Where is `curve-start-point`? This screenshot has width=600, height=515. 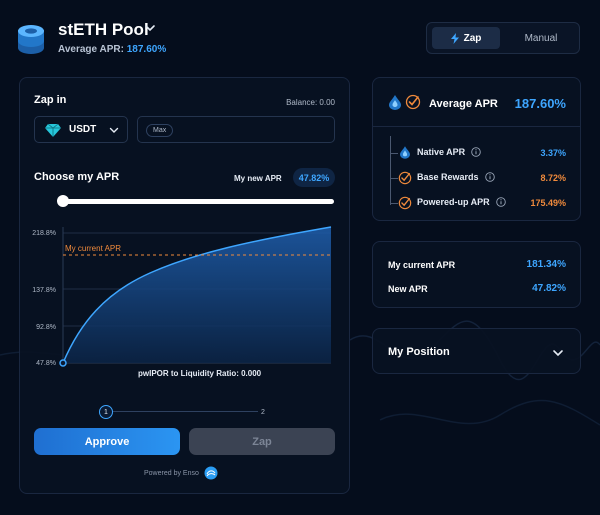 curve-start-point is located at coordinates (63, 363).